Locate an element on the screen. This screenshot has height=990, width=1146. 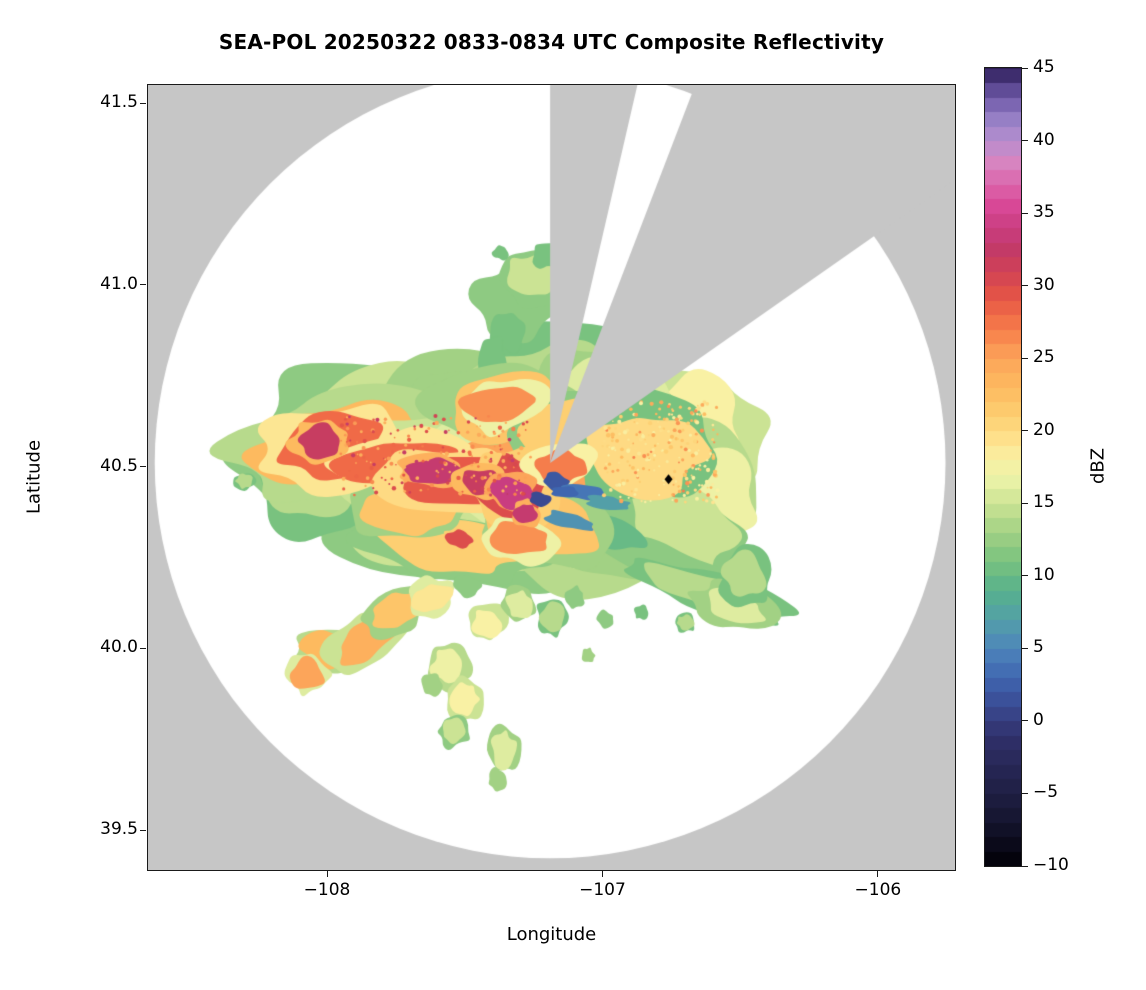
y-tick-label: 41.5 is located at coordinates (119, 102).